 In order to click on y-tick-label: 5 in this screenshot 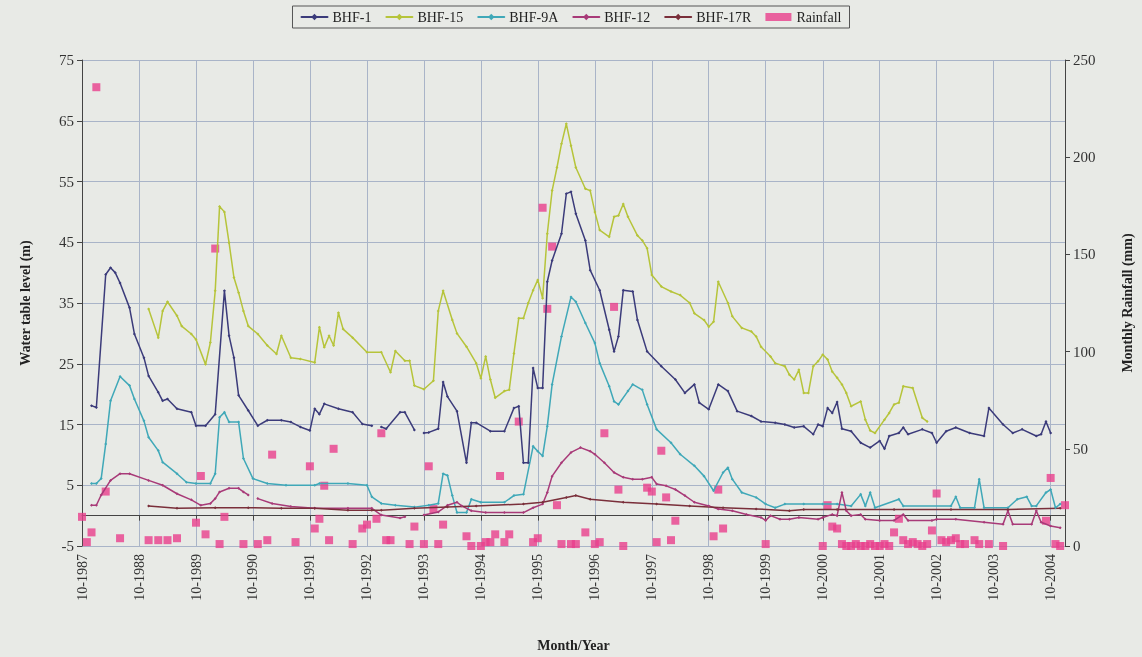, I will do `click(70, 485)`.